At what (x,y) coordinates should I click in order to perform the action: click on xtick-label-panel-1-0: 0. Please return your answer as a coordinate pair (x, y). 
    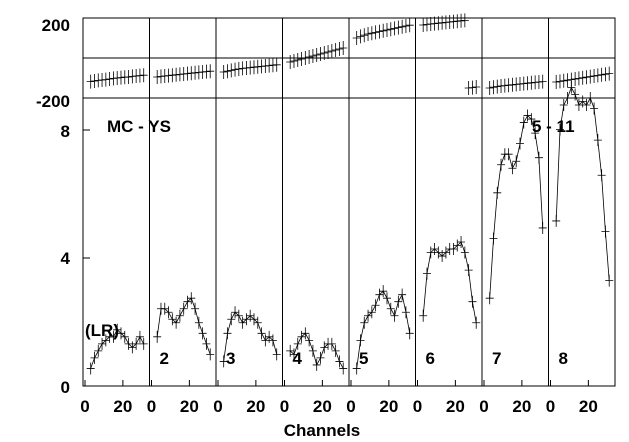
    Looking at the image, I should click on (84, 406).